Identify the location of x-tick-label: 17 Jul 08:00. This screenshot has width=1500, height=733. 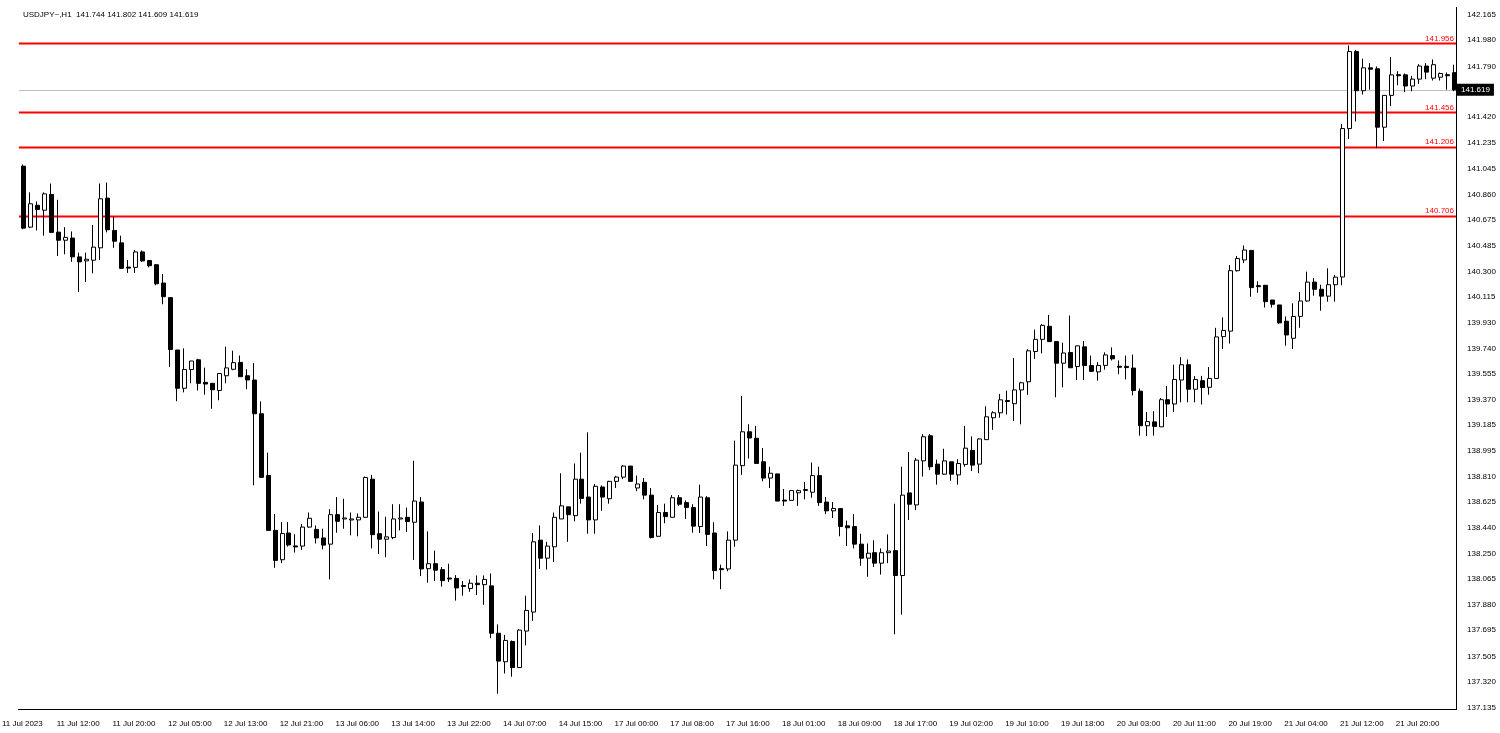
(692, 724).